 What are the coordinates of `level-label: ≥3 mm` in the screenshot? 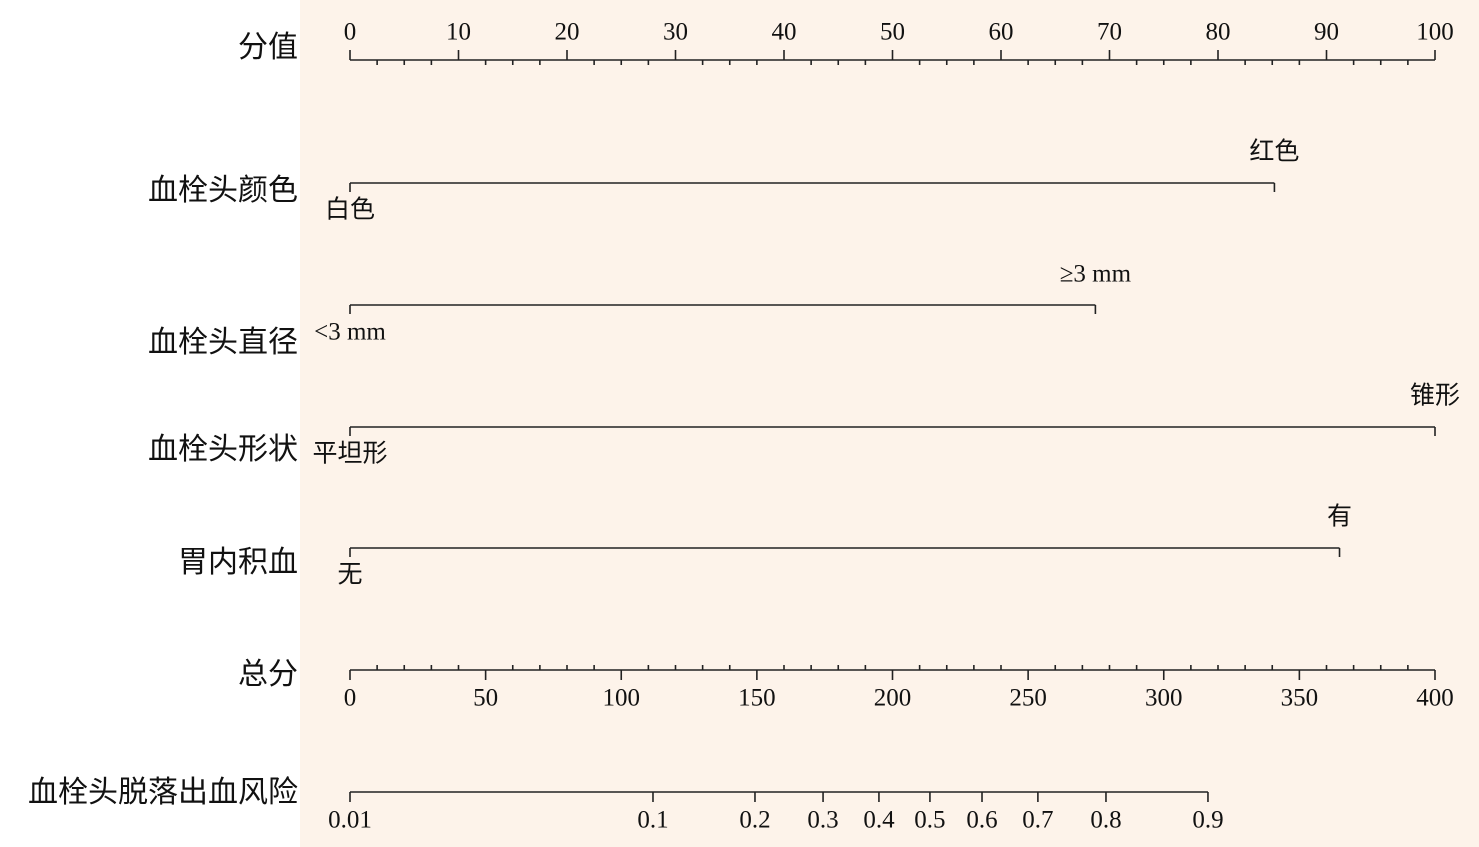 It's located at (1096, 274).